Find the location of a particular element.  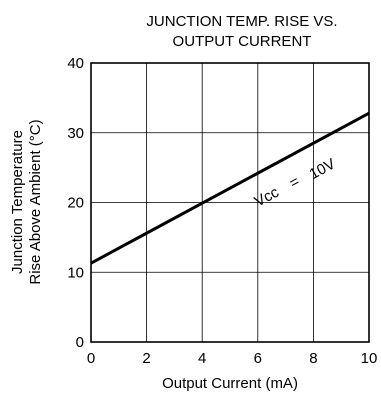

x-tick-labels: 0 2 4 6 8 10 is located at coordinates (232, 358).